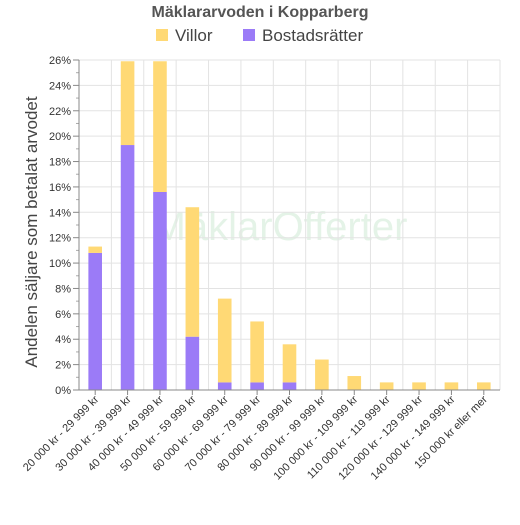 The width and height of the screenshot is (520, 525). I want to click on y-tick-label: 8%, so click(63, 289).